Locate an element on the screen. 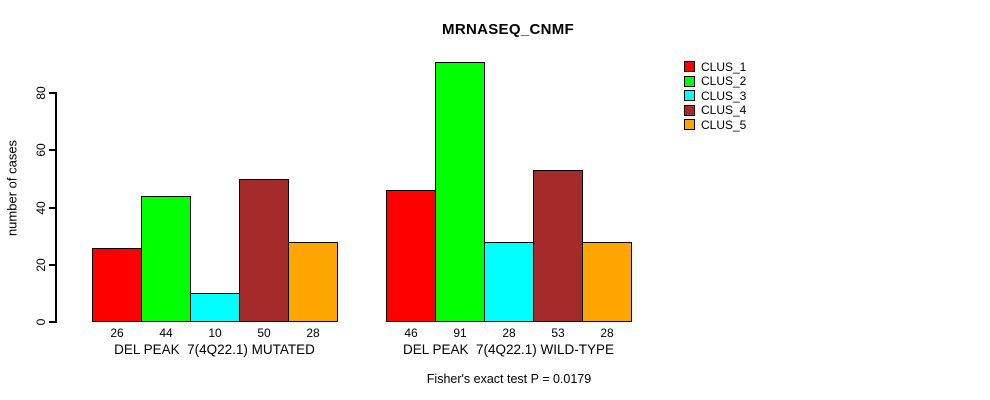  y-axis-tick-label: 40 is located at coordinates (41, 207).